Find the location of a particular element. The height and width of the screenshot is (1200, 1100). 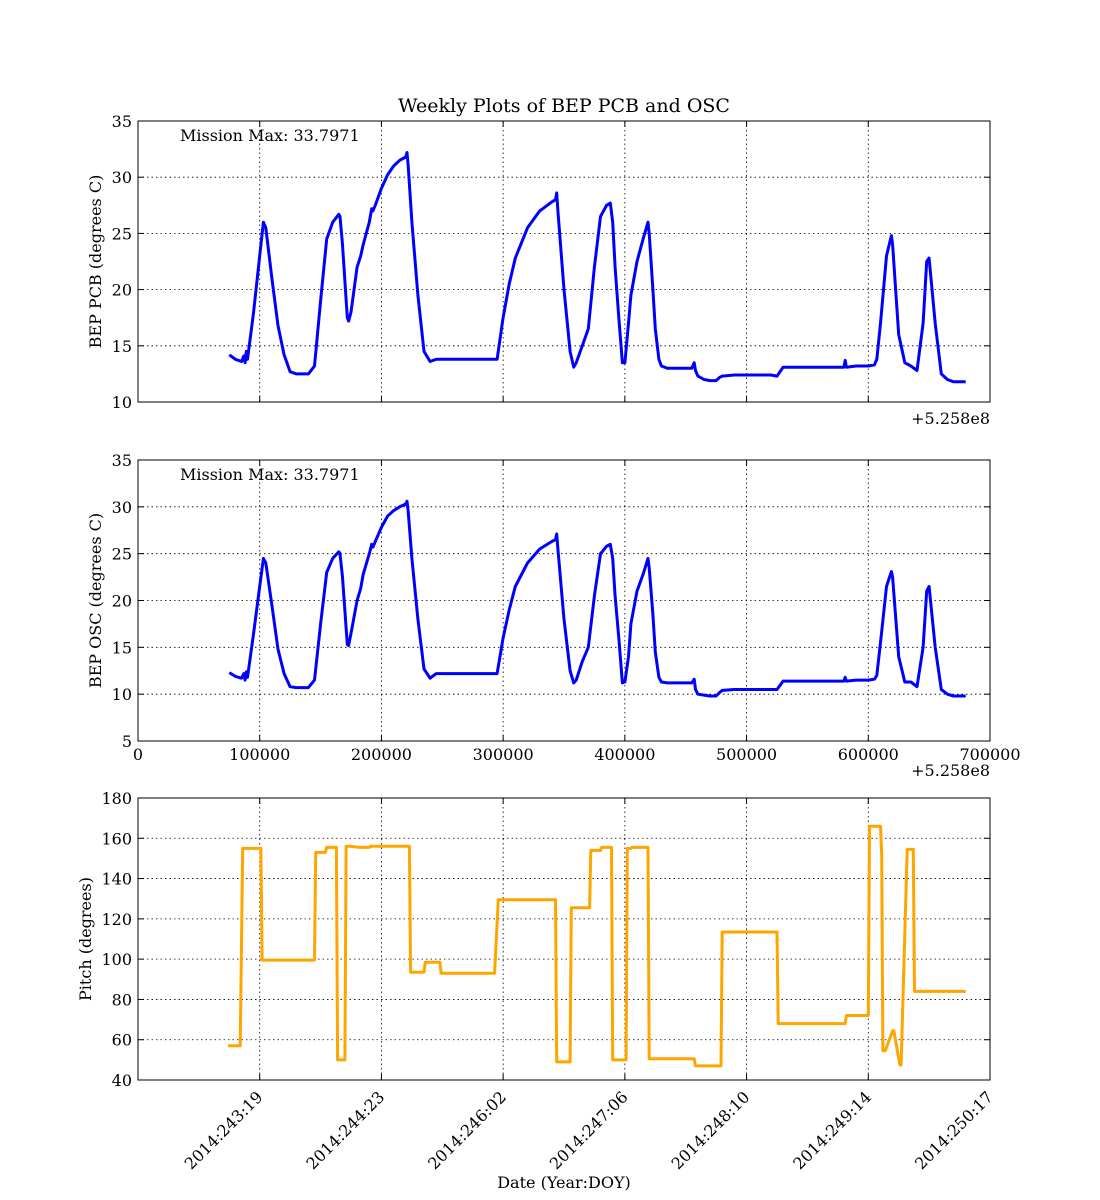

pitch-grid is located at coordinates (564, 939).